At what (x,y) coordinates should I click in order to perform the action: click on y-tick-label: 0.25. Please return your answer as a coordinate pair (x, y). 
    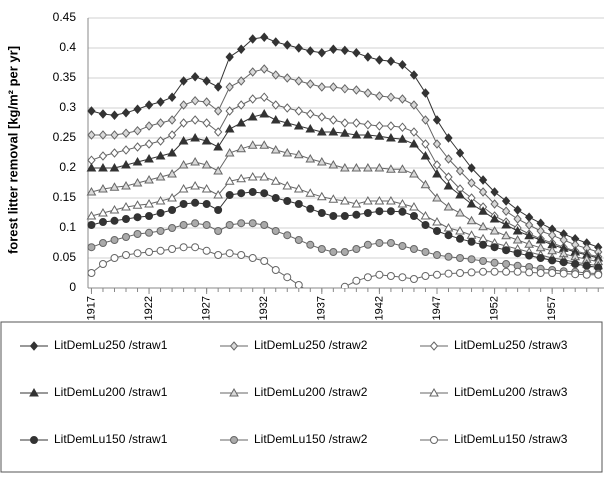
    Looking at the image, I should click on (65, 137).